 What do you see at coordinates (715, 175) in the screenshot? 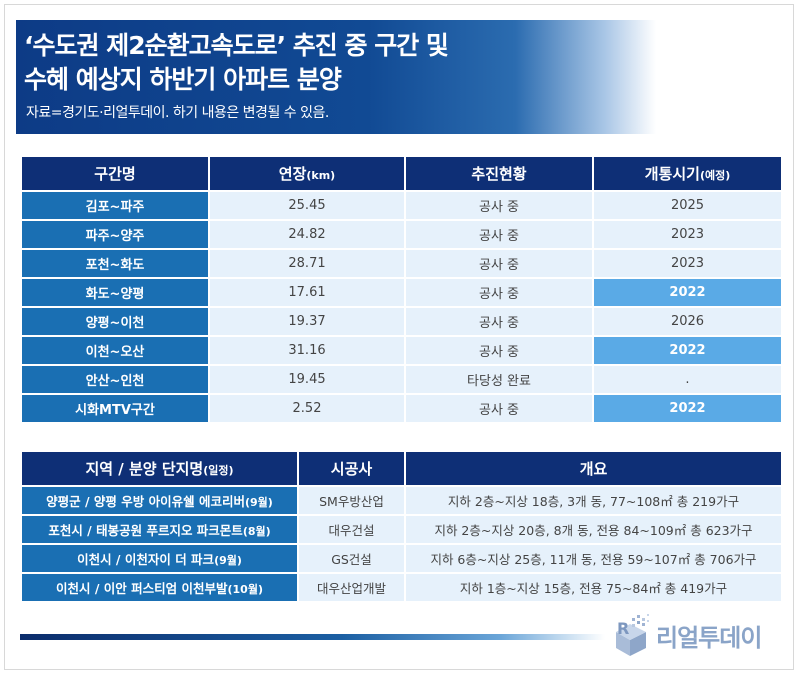
I see `column-unit: (예정)` at bounding box center [715, 175].